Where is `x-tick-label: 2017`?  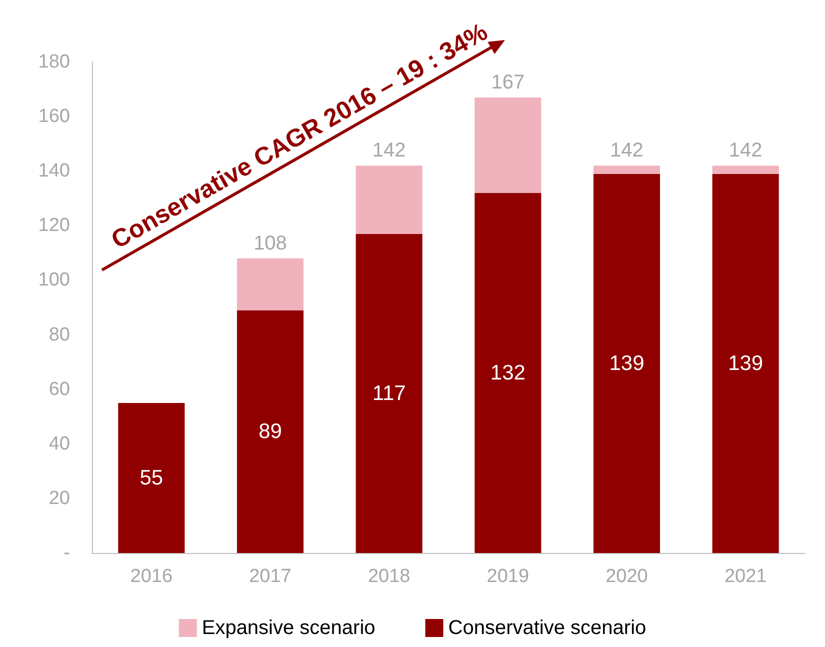
x-tick-label: 2017 is located at coordinates (270, 576).